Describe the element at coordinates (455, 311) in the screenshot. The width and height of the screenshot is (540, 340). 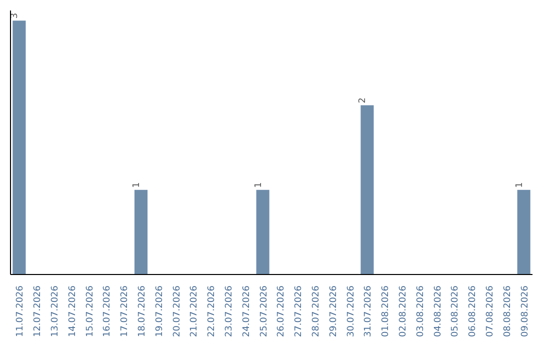
I see `x-tick-label: 05.08.2026` at that location.